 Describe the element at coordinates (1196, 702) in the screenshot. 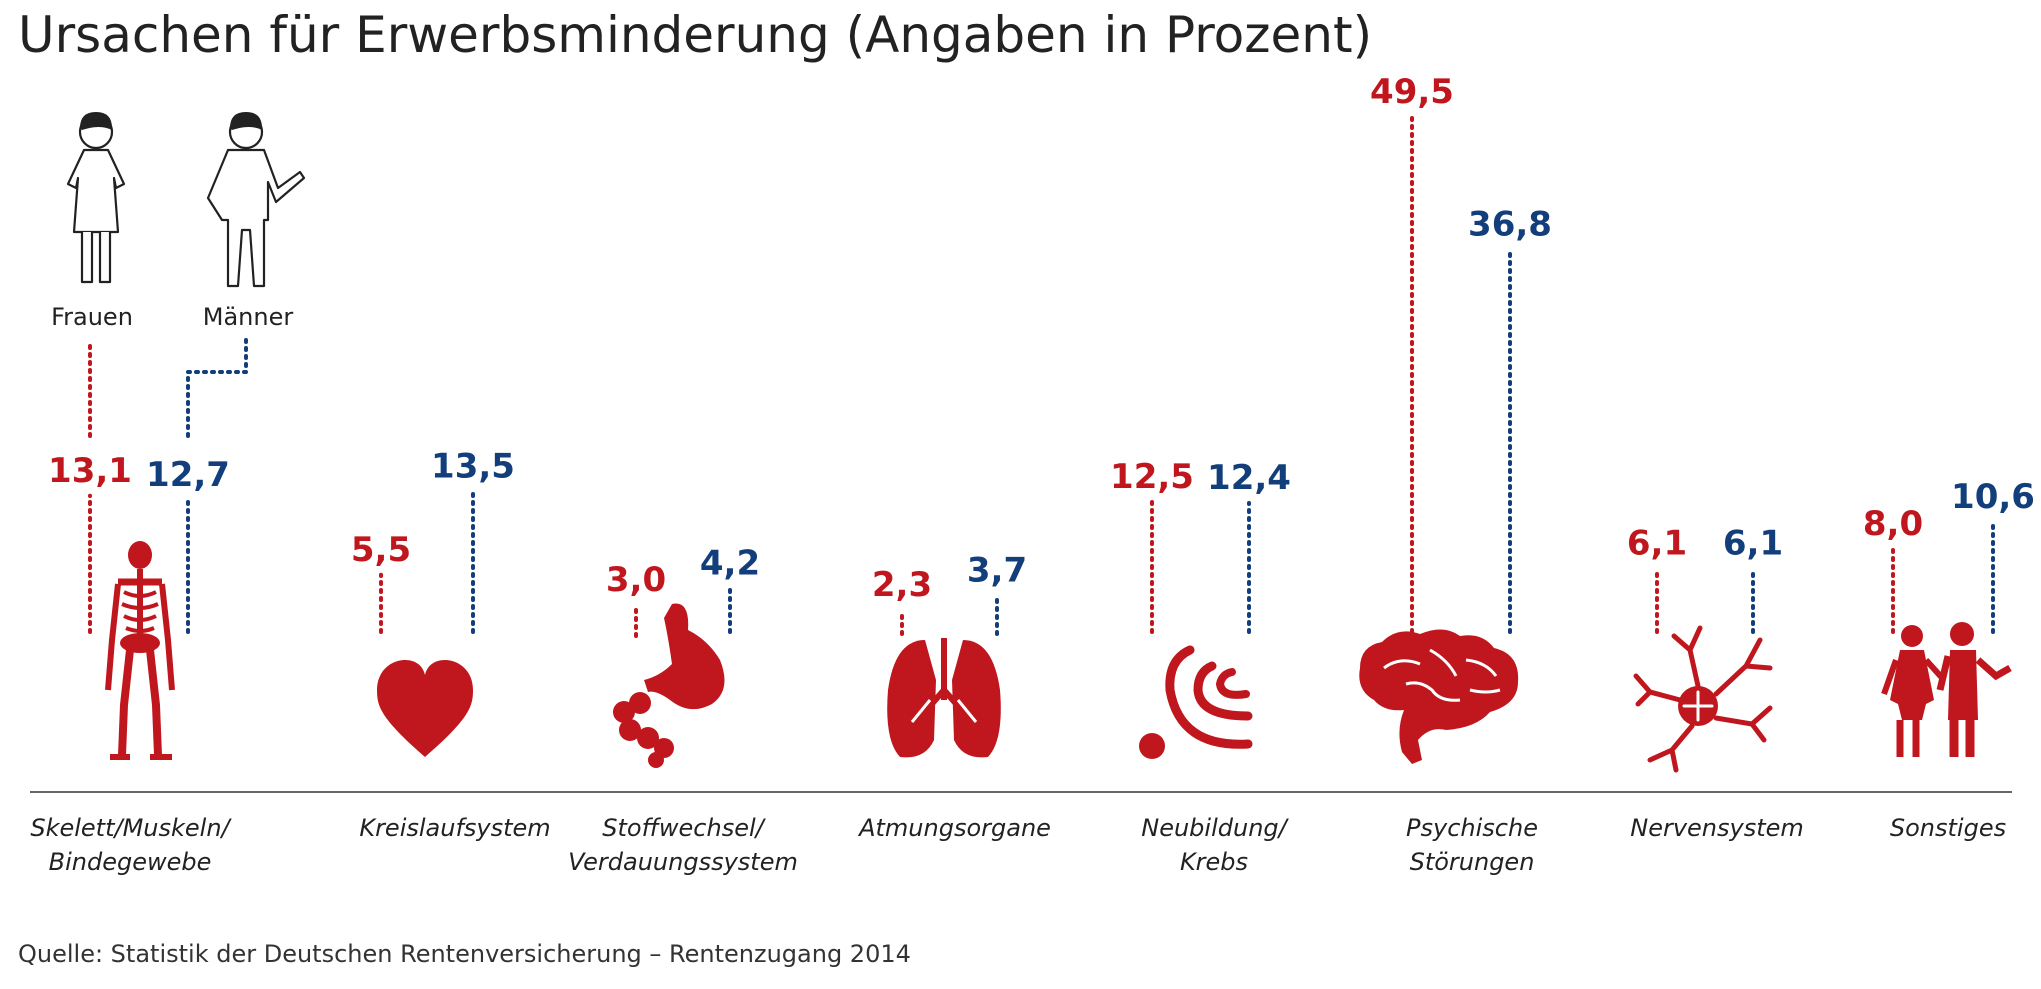

I see `tumor-icon` at that location.